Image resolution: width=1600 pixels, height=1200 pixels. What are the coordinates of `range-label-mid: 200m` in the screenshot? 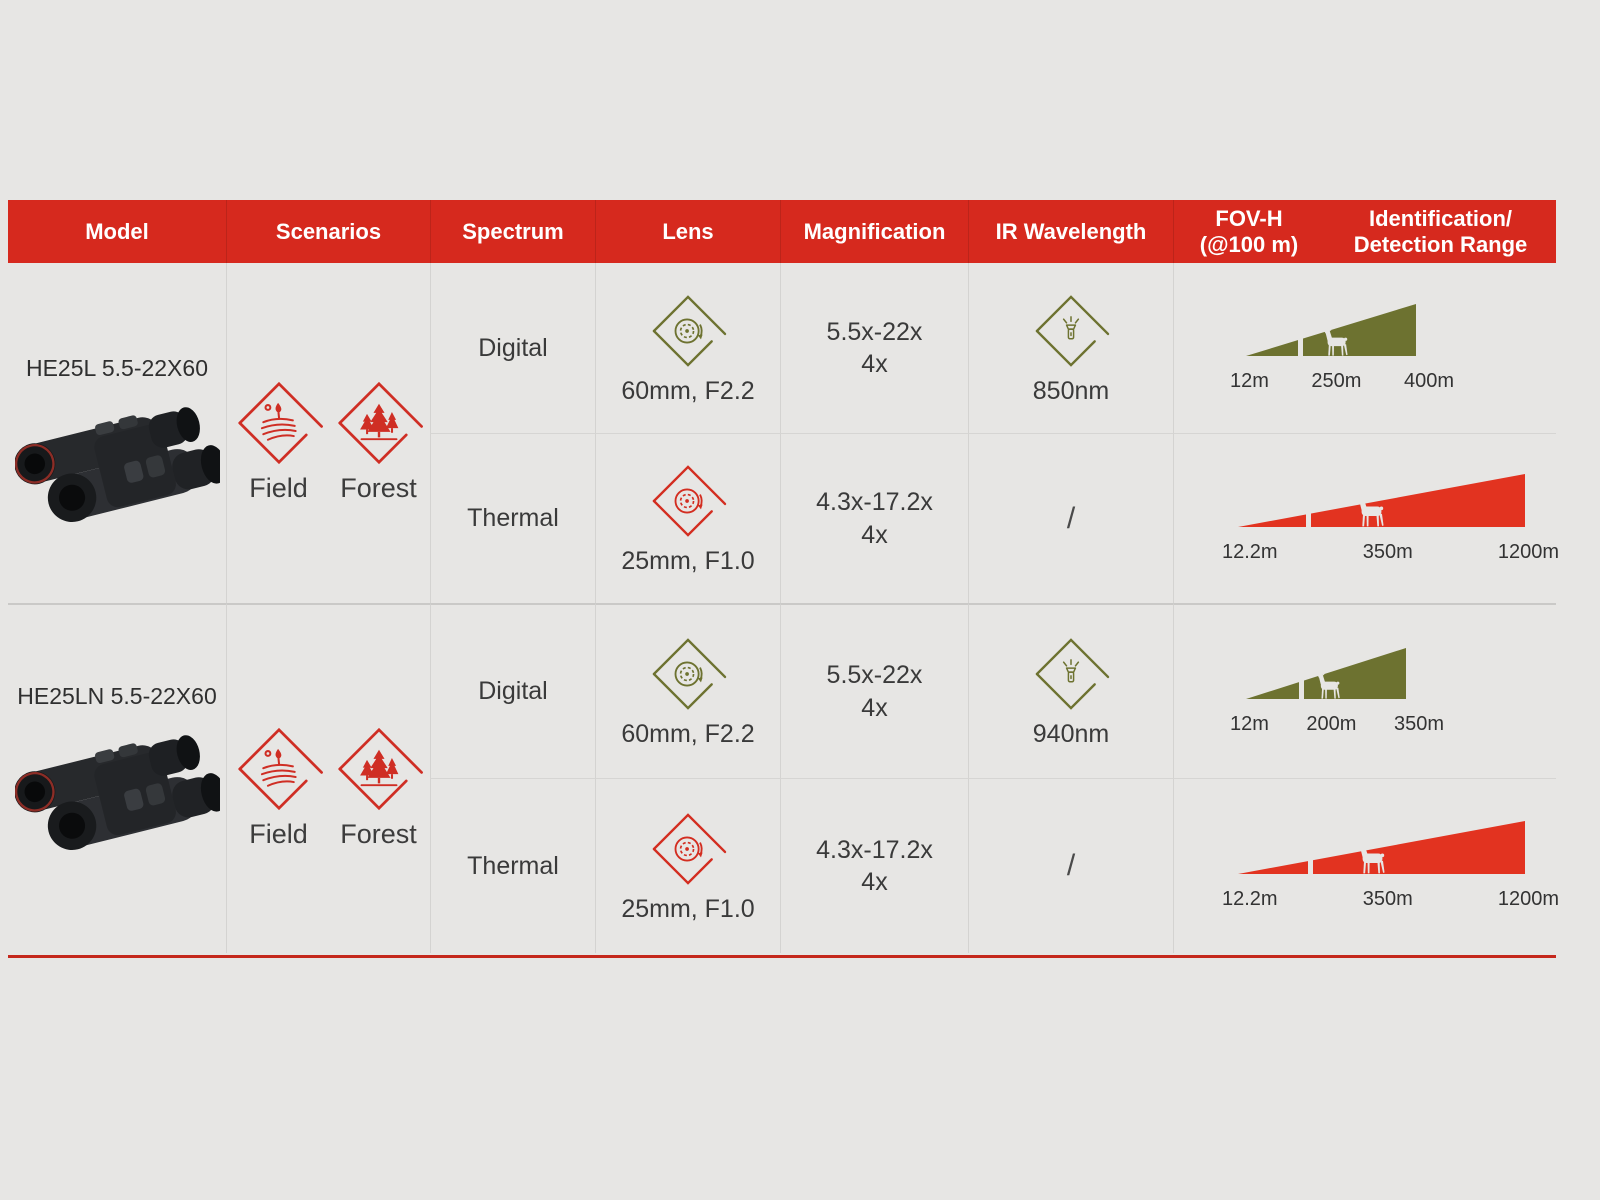 It's located at (1331, 723).